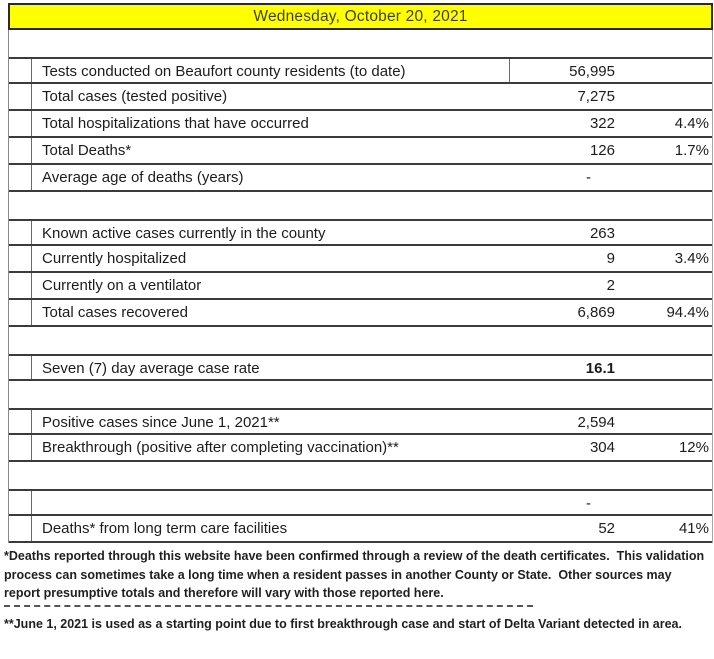  Describe the element at coordinates (602, 150) in the screenshot. I see `row-value: 126` at that location.